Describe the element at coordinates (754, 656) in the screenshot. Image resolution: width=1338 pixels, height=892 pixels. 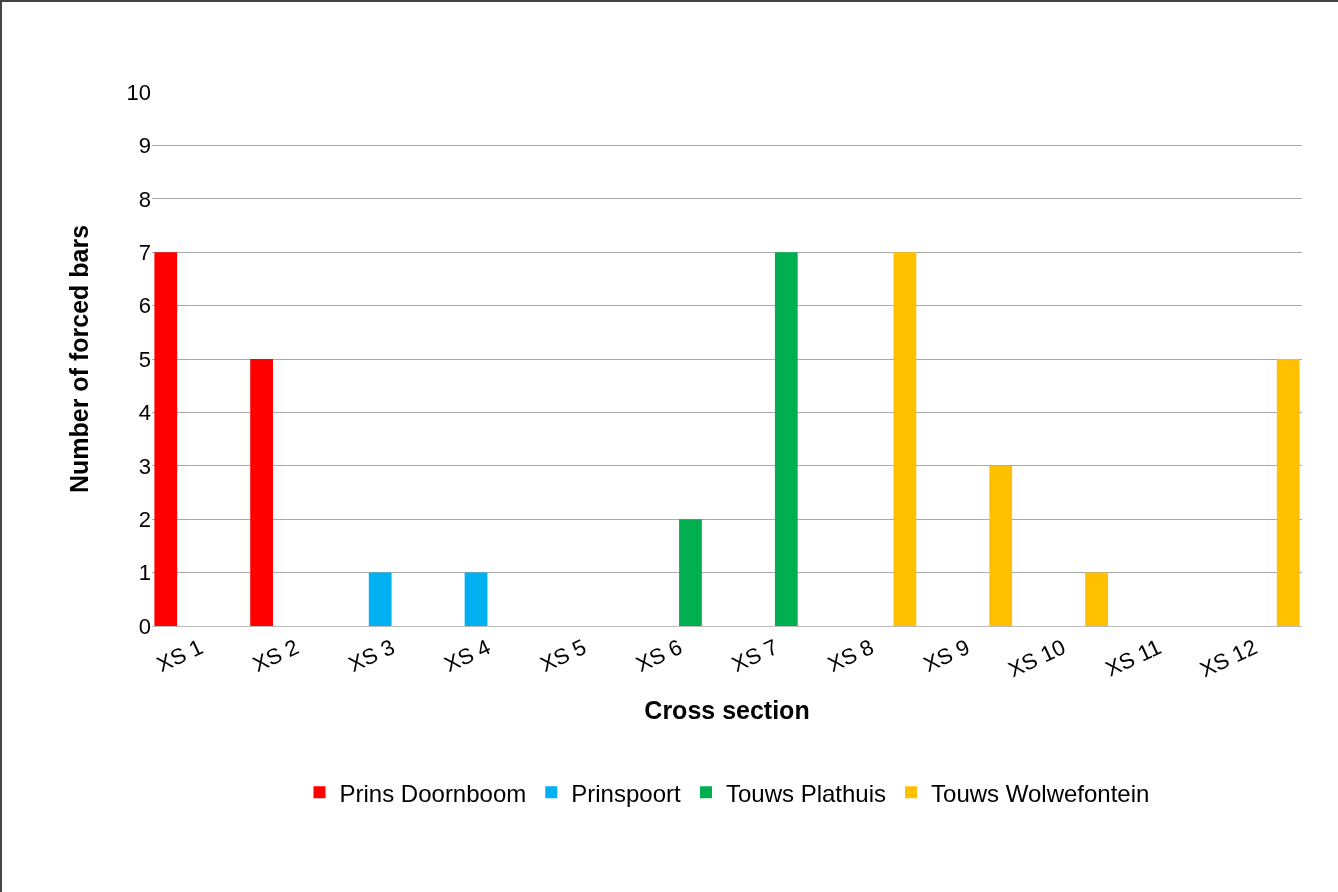
I see `x-tick-label: XS 7` at that location.